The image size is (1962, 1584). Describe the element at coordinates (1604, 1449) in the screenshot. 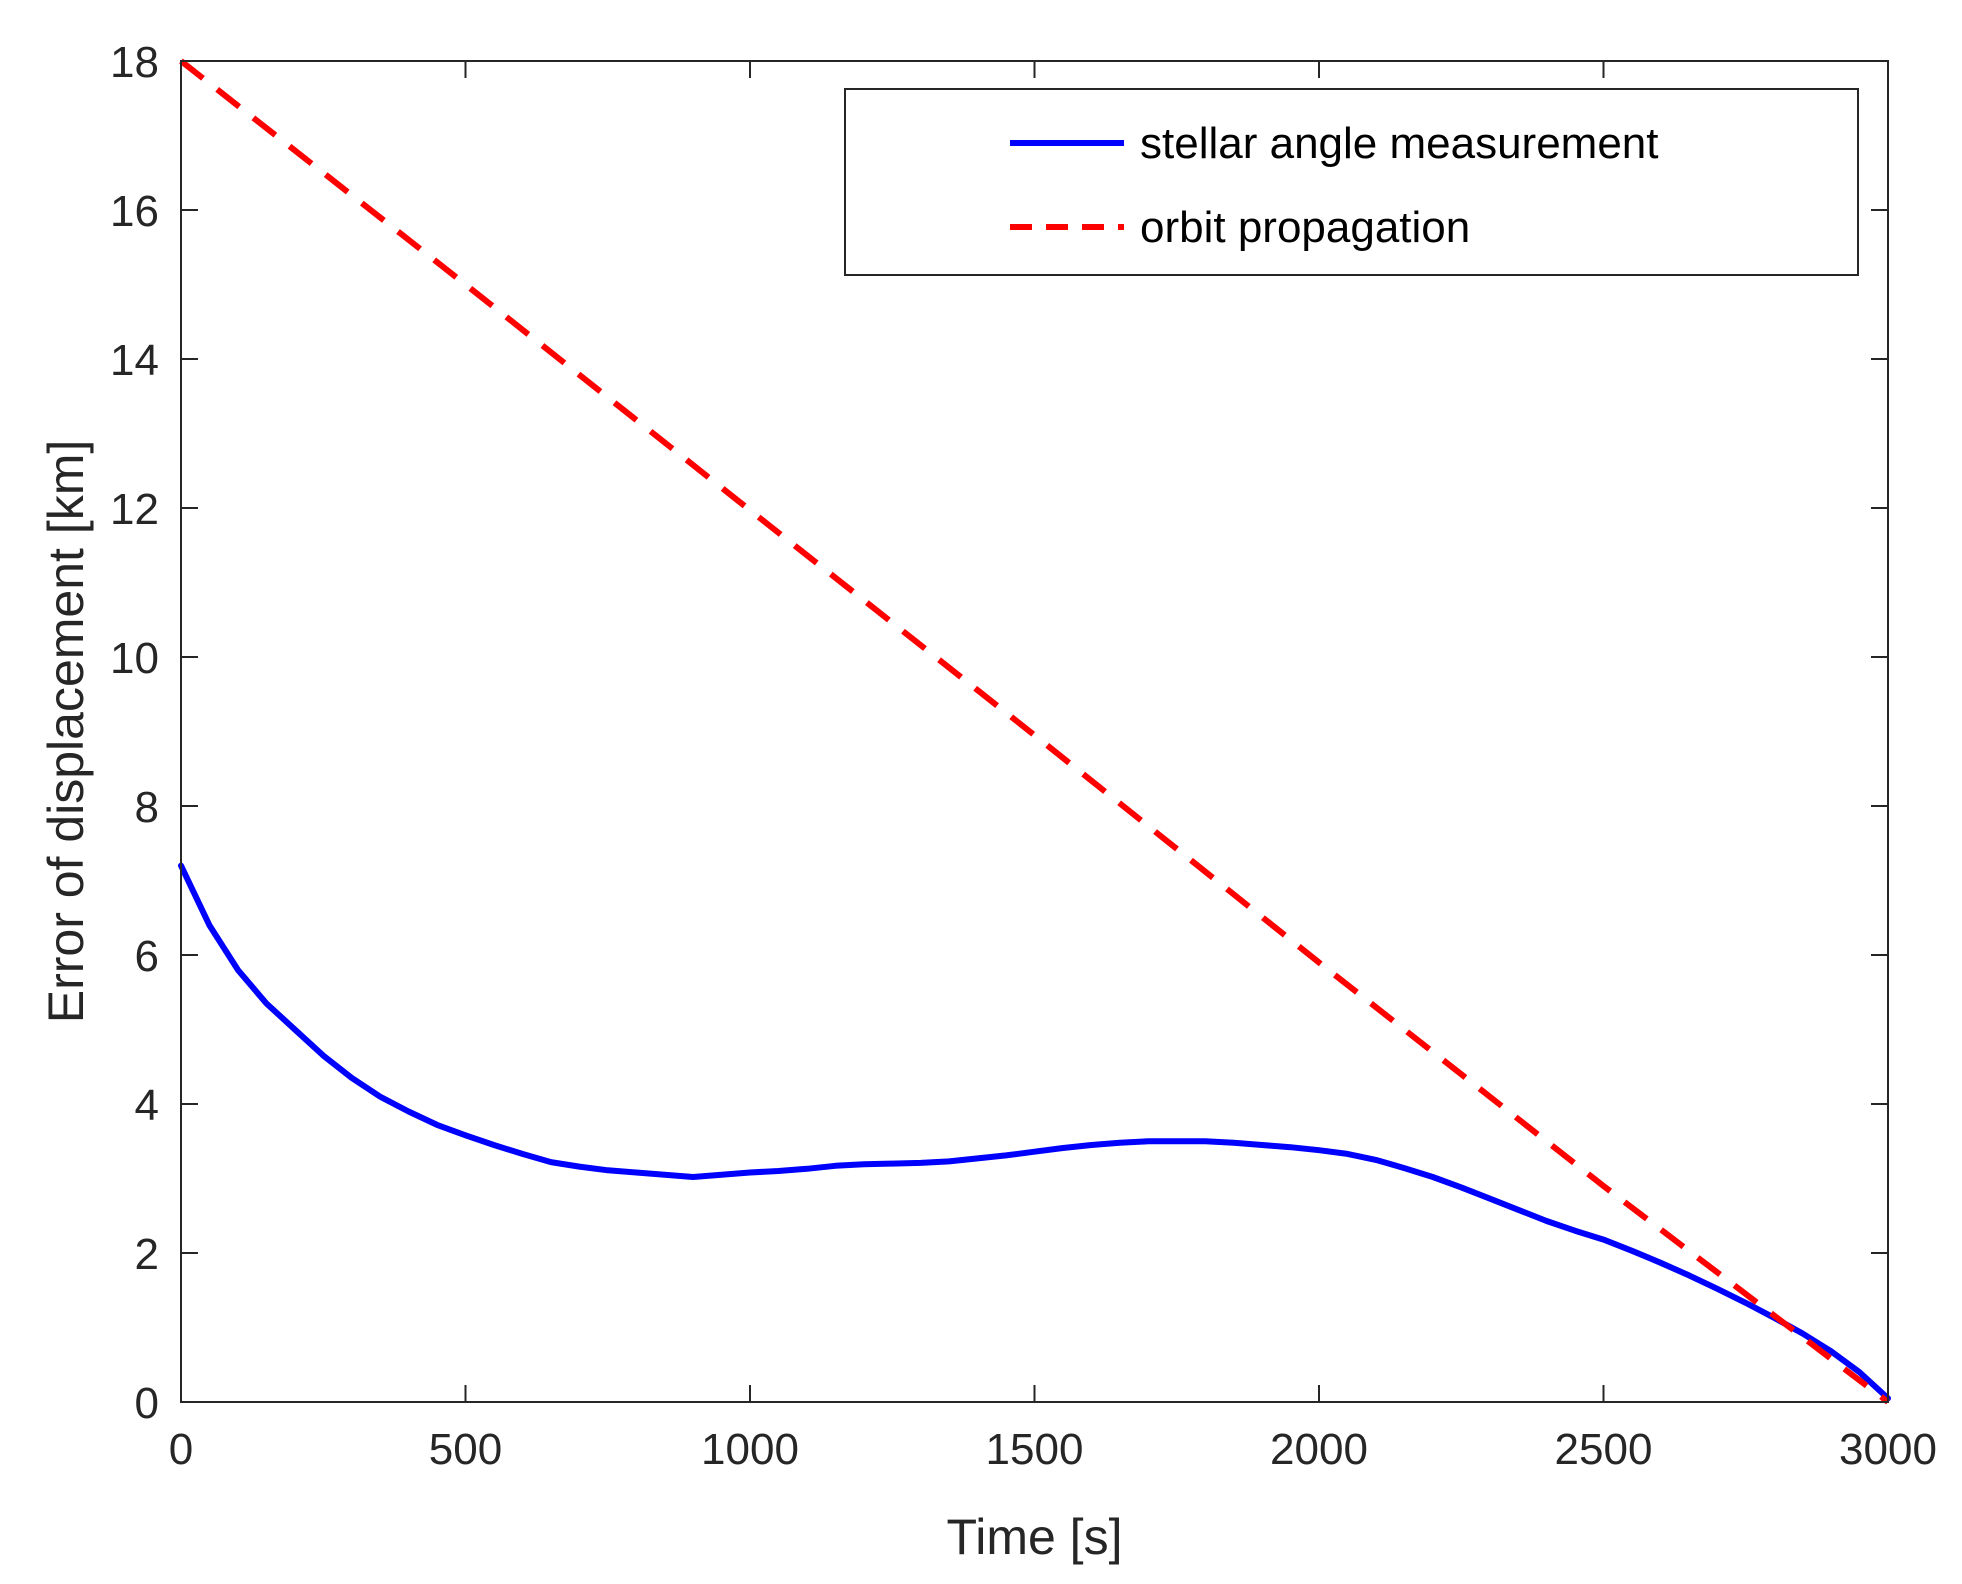

I see `x-tick-label: 2500` at that location.